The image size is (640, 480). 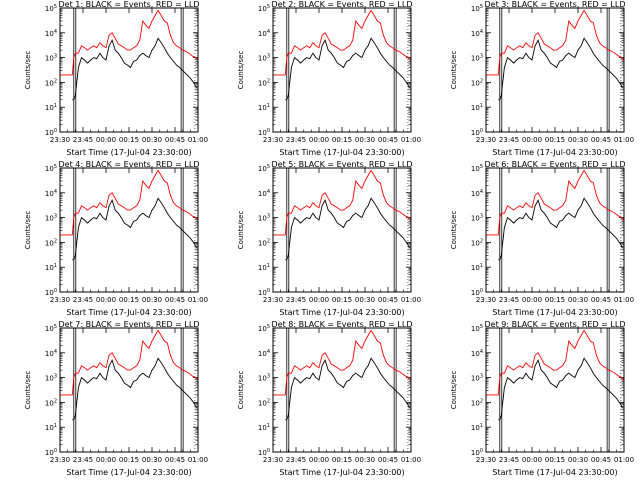 What do you see at coordinates (342, 164) in the screenshot?
I see `chart-title: Det 5: BLACK = Events, RED = LLD` at bounding box center [342, 164].